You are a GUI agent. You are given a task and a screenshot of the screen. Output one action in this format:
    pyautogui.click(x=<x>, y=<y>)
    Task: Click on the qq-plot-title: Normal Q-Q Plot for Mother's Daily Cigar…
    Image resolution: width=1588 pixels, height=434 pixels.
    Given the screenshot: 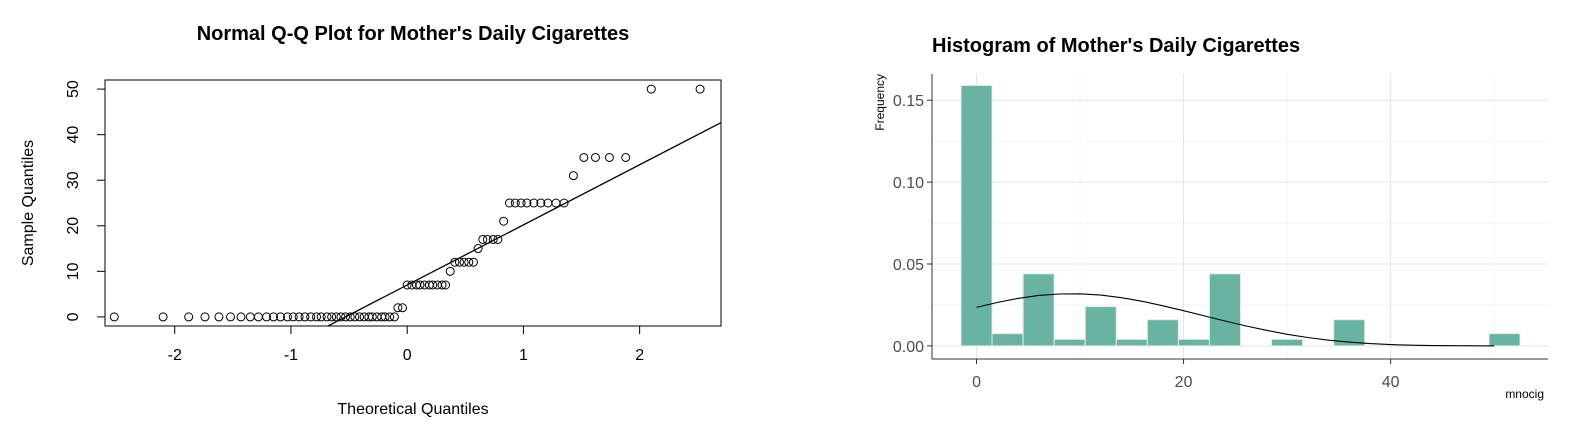 What is the action you would take?
    pyautogui.click(x=413, y=34)
    